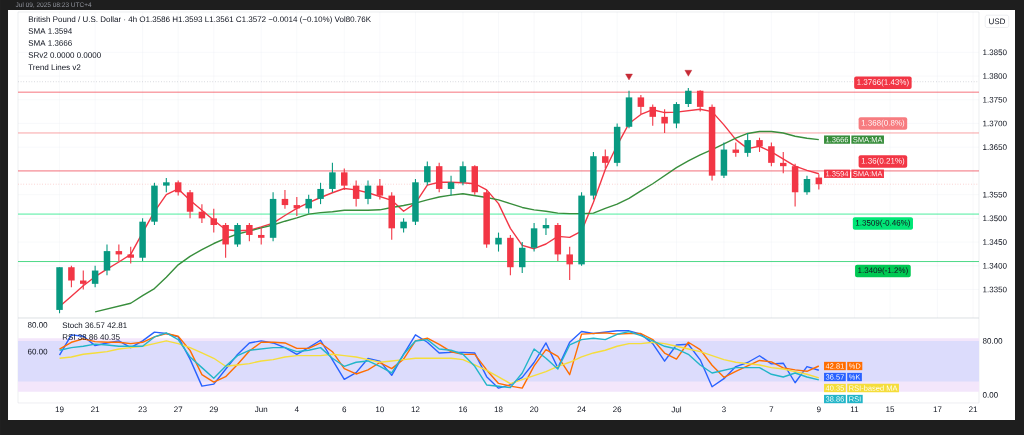 This screenshot has height=435, width=1024. I want to click on x-tick-label: 20, so click(534, 409).